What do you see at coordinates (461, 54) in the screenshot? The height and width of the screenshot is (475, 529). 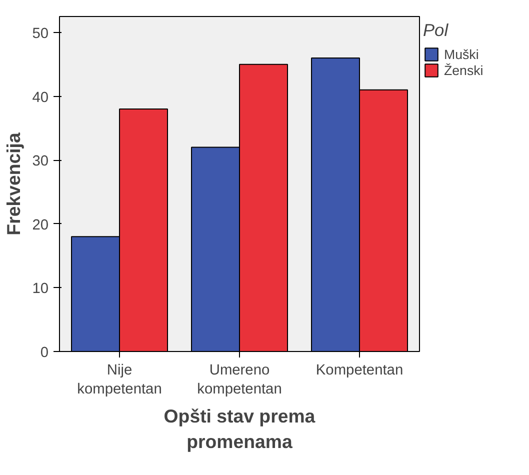 I see `legend-label: Muški` at bounding box center [461, 54].